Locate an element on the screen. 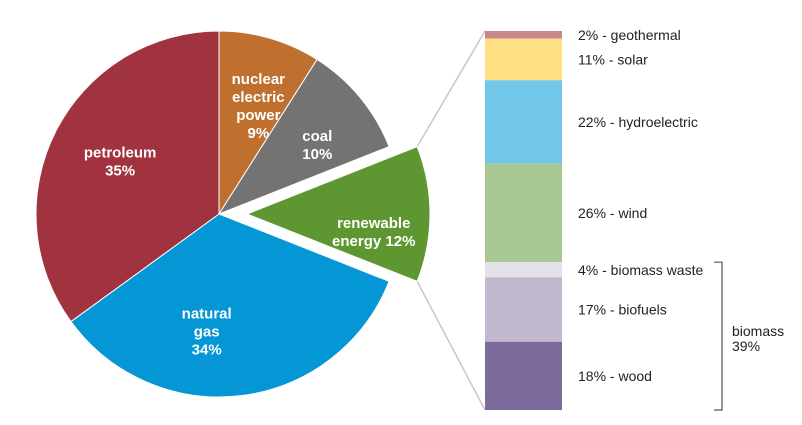 Image resolution: width=802 pixels, height=425 pixels. pie-label-coal: coal 10% is located at coordinates (317, 145).